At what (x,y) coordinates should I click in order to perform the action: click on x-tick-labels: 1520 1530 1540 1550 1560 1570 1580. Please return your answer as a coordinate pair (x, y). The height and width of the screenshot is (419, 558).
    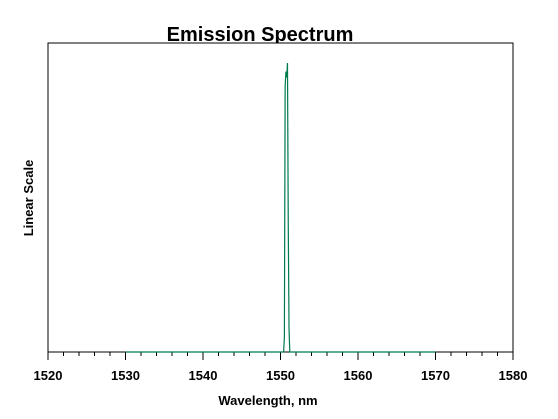
    Looking at the image, I should click on (281, 375).